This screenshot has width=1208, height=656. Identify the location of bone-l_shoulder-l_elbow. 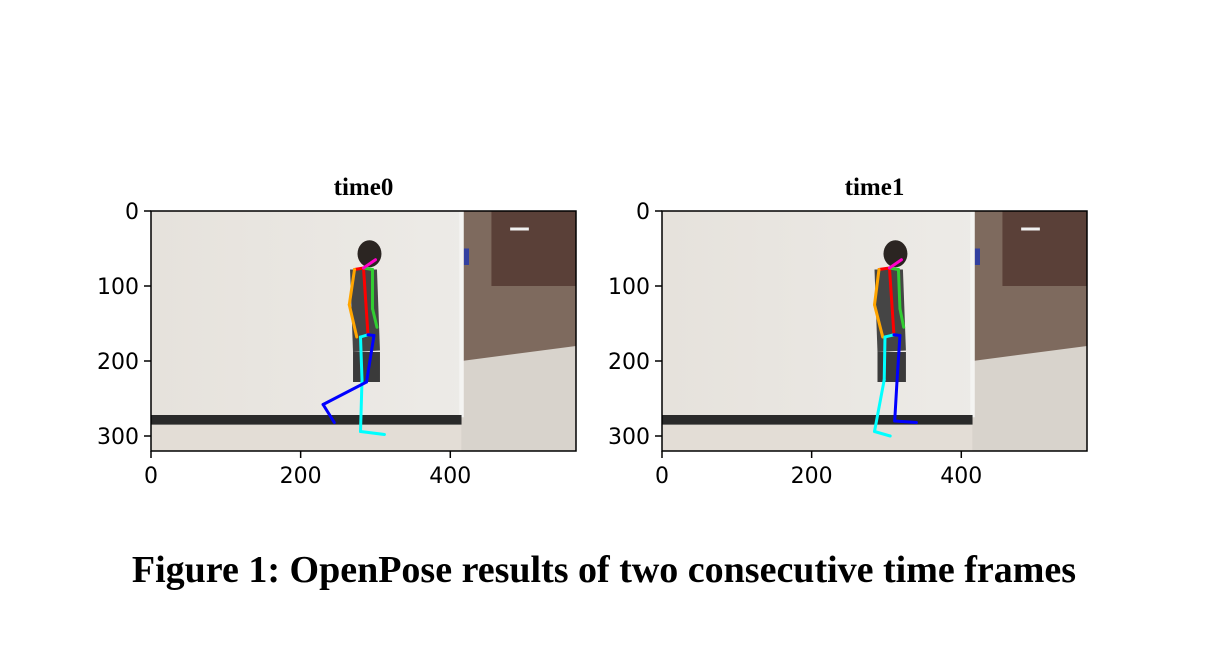
(899, 289).